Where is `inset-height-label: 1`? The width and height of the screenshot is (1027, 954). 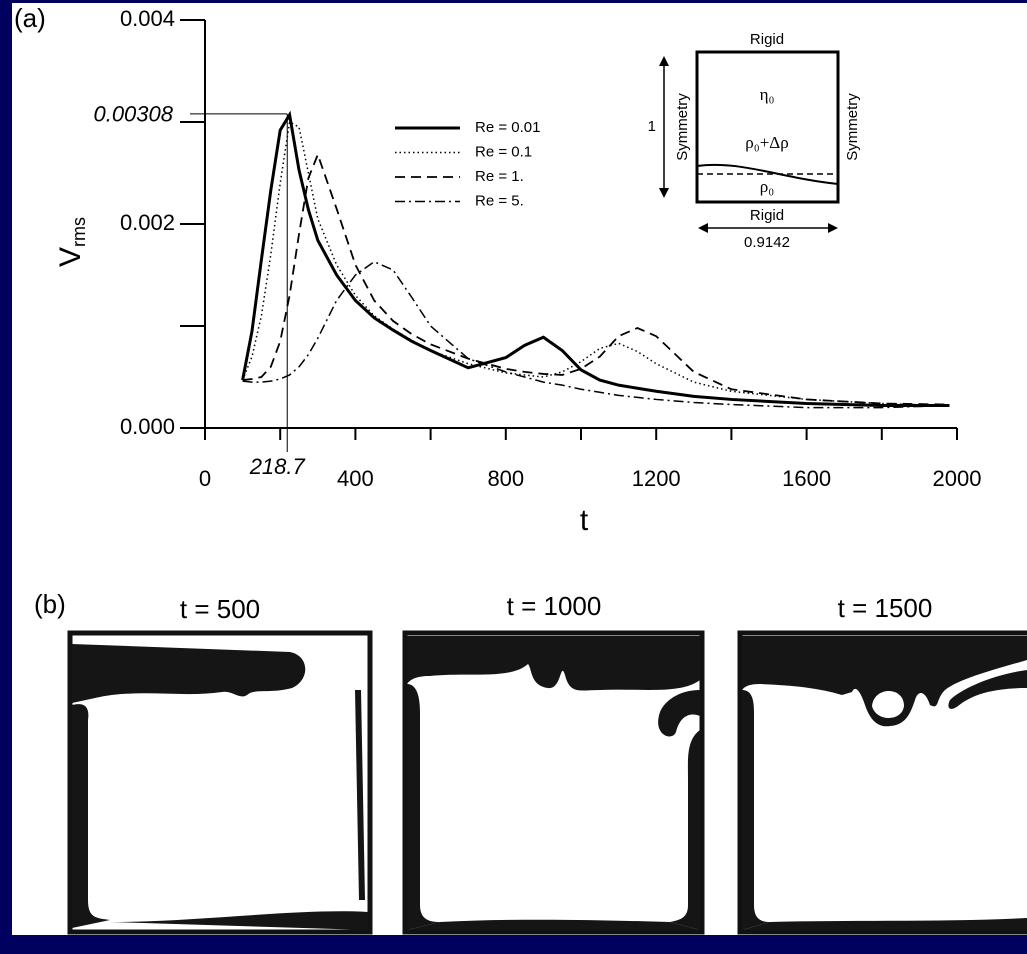
inset-height-label: 1 is located at coordinates (652, 126).